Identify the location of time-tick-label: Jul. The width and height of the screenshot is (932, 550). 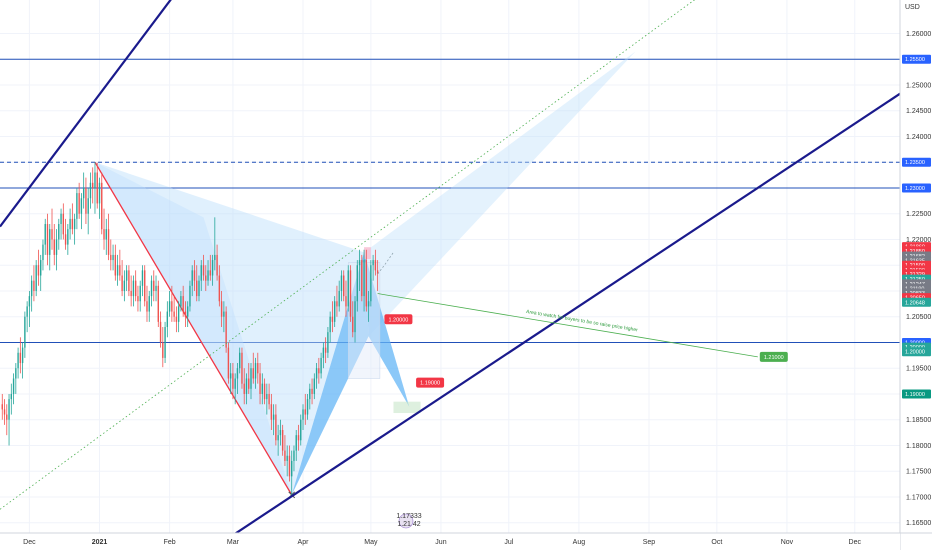
(508, 542).